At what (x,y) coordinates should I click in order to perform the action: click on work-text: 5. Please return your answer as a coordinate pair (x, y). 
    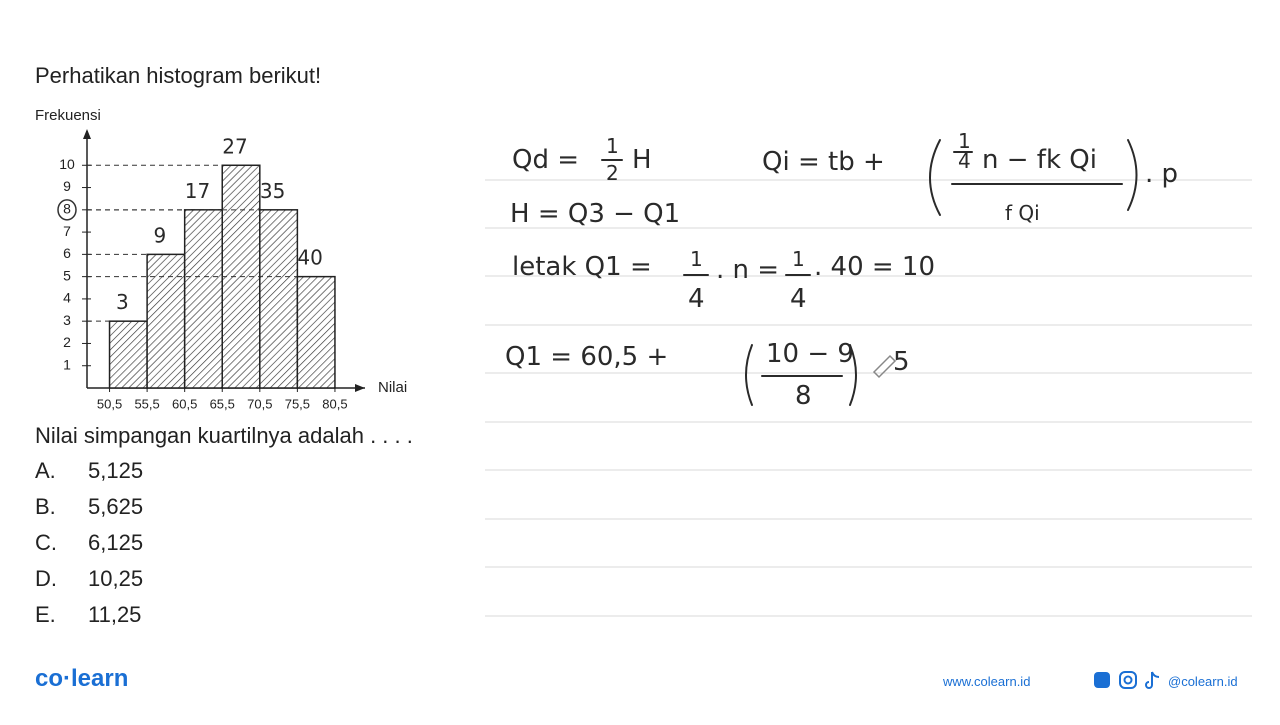
    Looking at the image, I should click on (901, 362).